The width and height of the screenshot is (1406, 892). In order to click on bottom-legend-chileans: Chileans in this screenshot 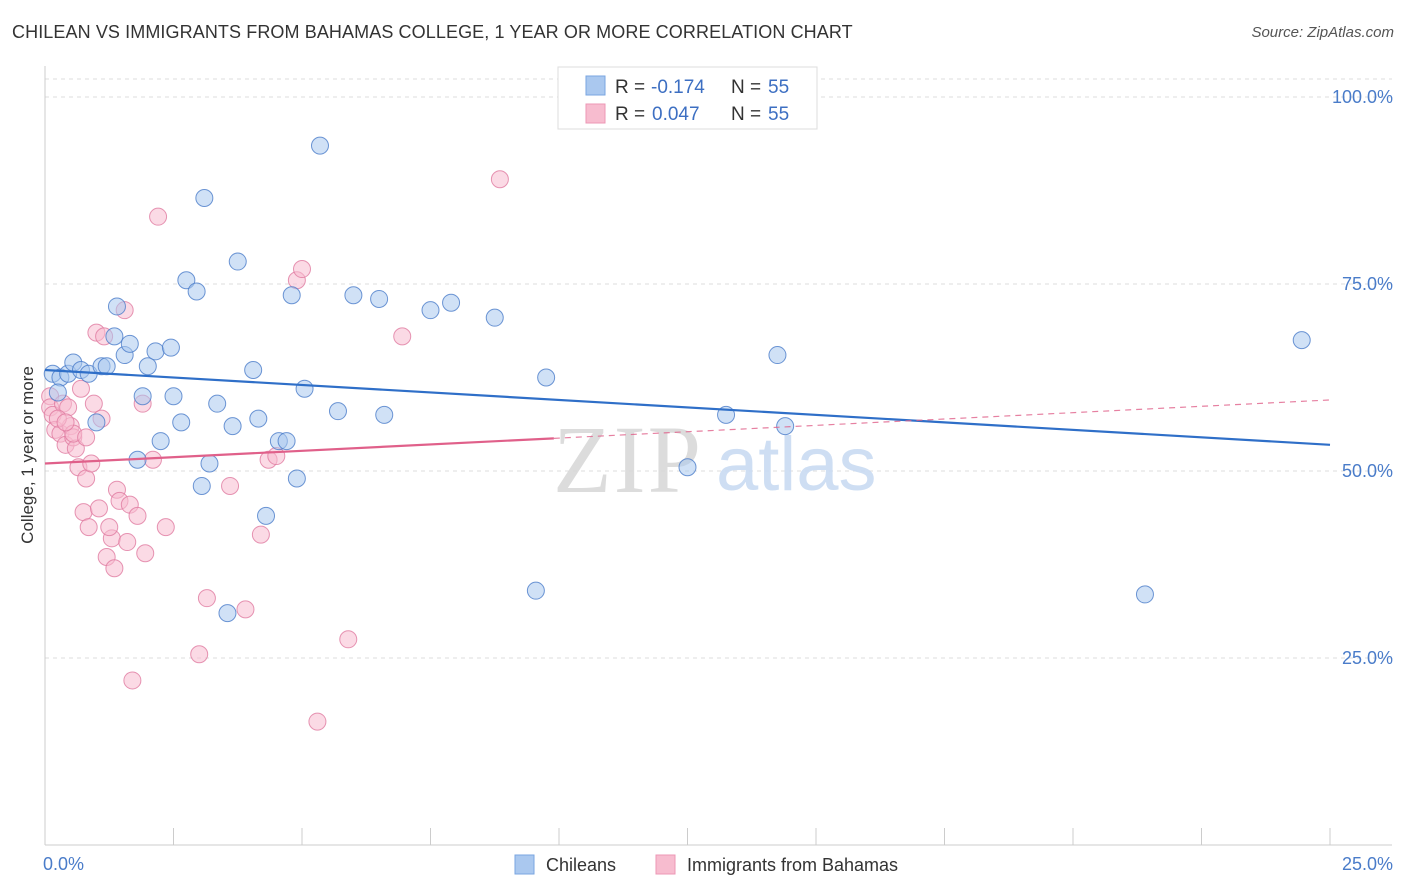, I will do `click(581, 865)`.